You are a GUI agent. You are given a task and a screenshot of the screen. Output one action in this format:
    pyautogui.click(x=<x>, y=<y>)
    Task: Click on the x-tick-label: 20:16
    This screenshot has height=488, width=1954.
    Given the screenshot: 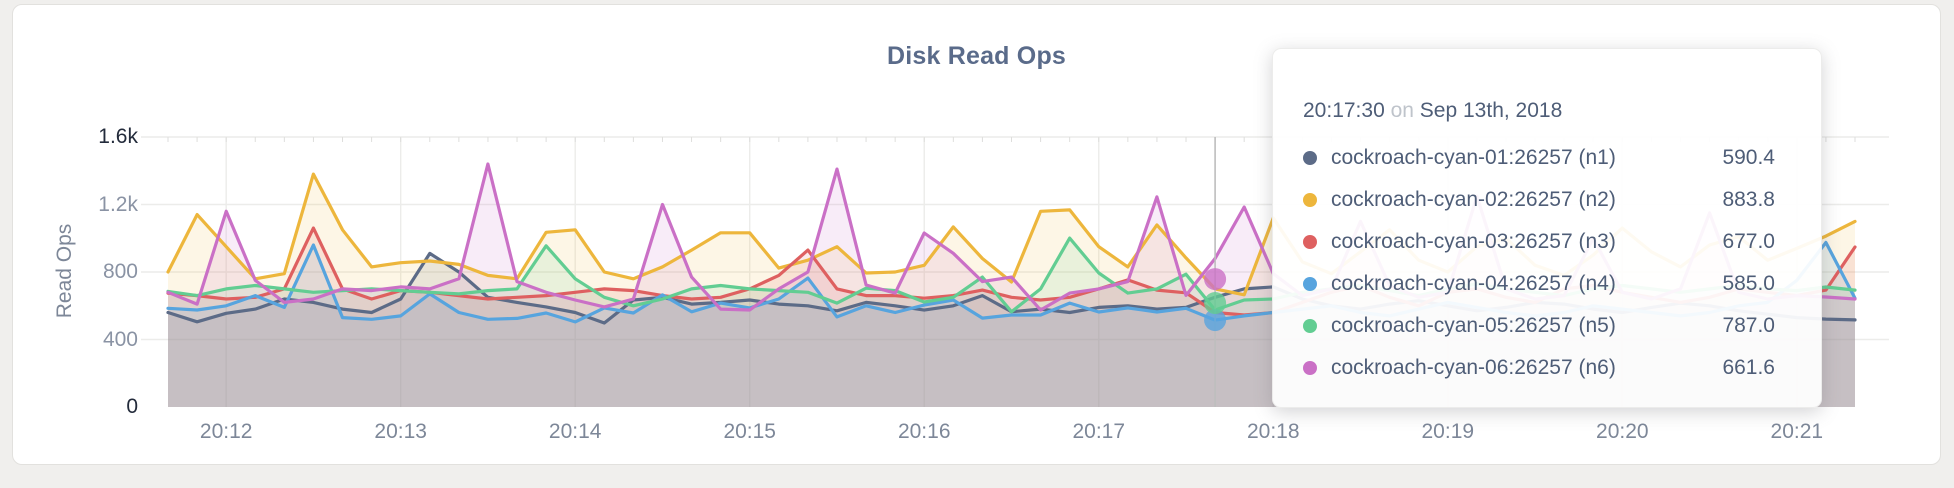 What is the action you would take?
    pyautogui.click(x=924, y=431)
    